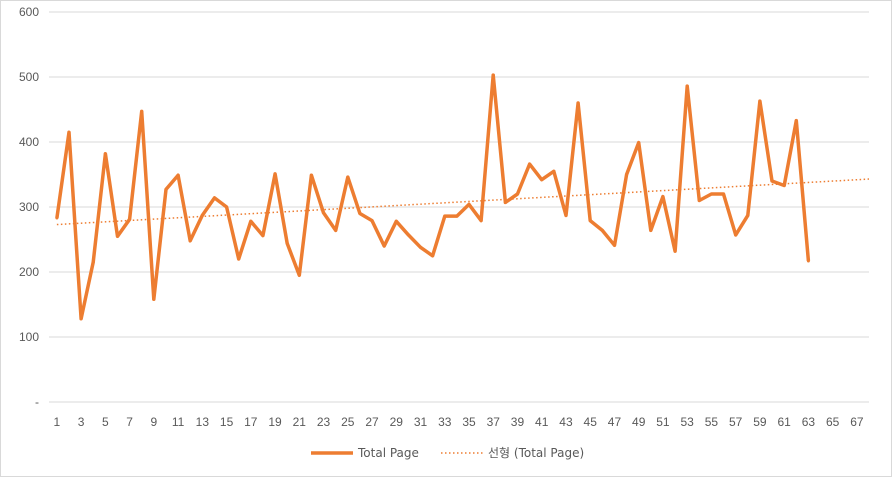 The width and height of the screenshot is (892, 478). I want to click on x-tick-label: 53, so click(688, 422).